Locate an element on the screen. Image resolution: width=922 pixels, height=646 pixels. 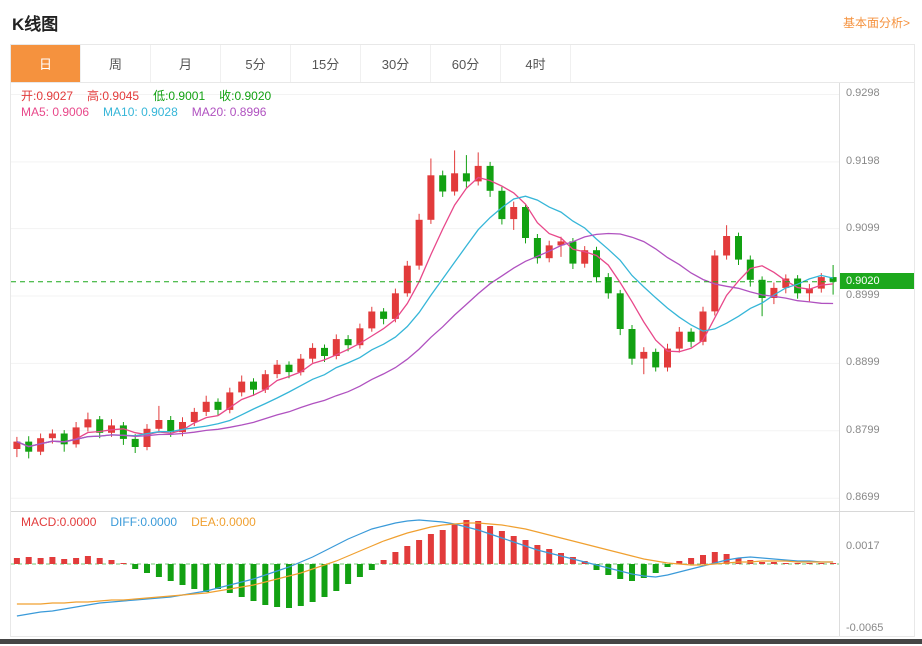
bottom-divider is located at coordinates (461, 641).